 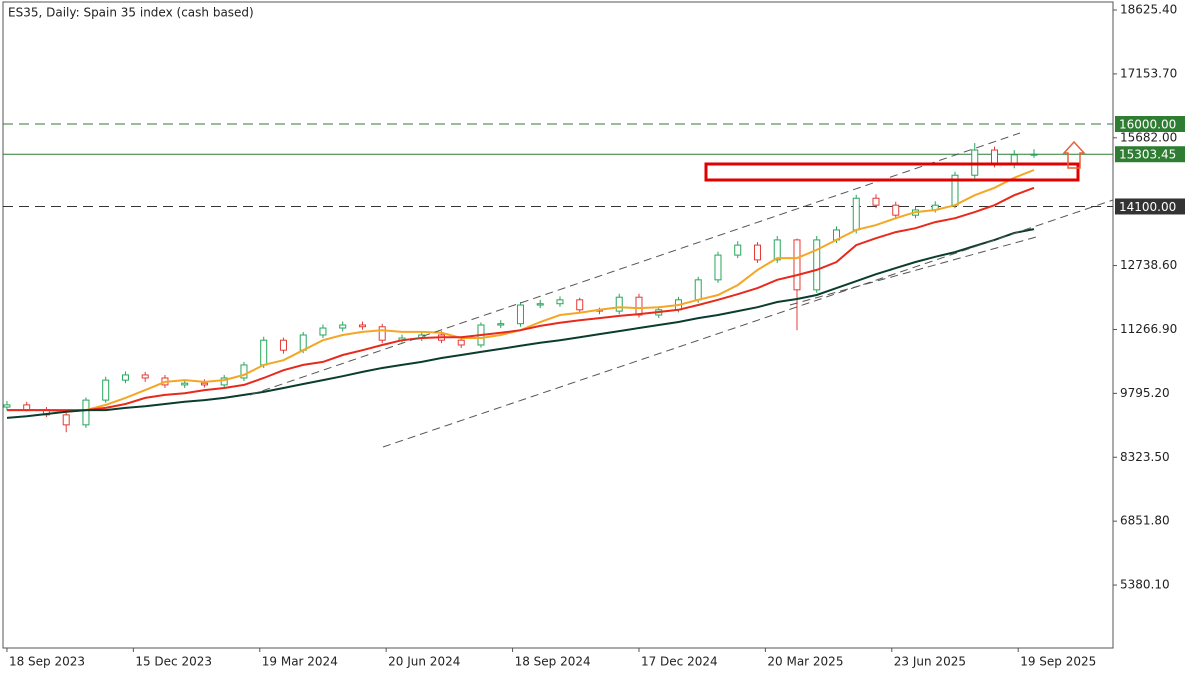 I want to click on y-tick-label: 12738.60, so click(x=1148, y=265).